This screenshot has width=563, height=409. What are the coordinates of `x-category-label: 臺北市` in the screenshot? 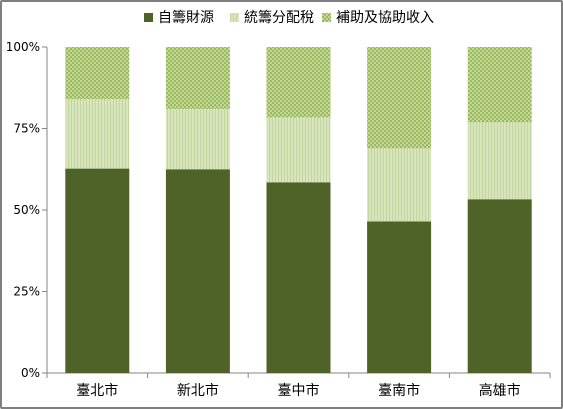 It's located at (97, 390).